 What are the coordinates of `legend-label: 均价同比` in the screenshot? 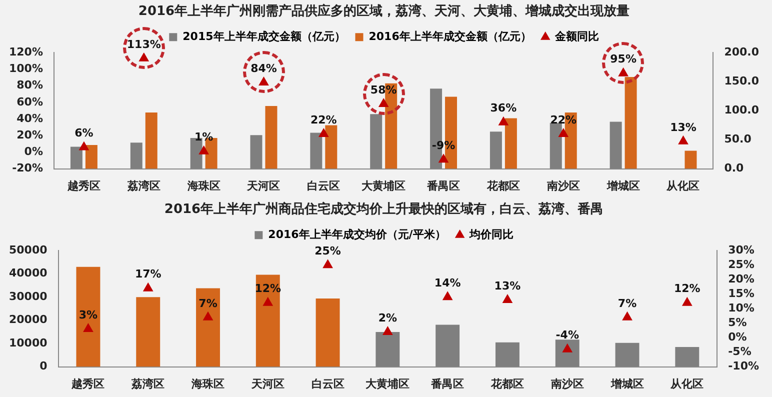 It's located at (491, 234).